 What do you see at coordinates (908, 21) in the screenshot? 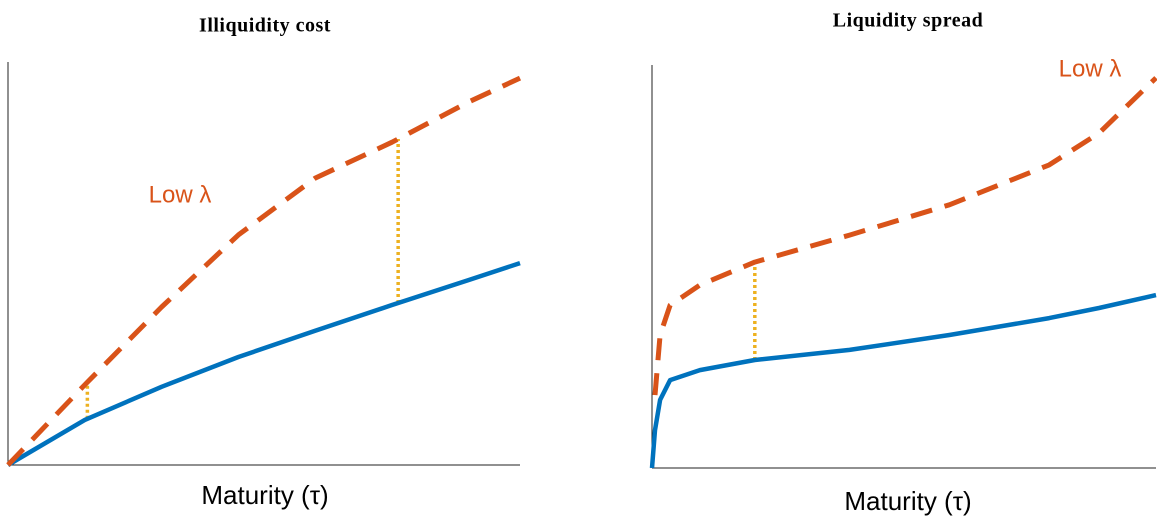
I see `chart-title: Liquidity spread` at bounding box center [908, 21].